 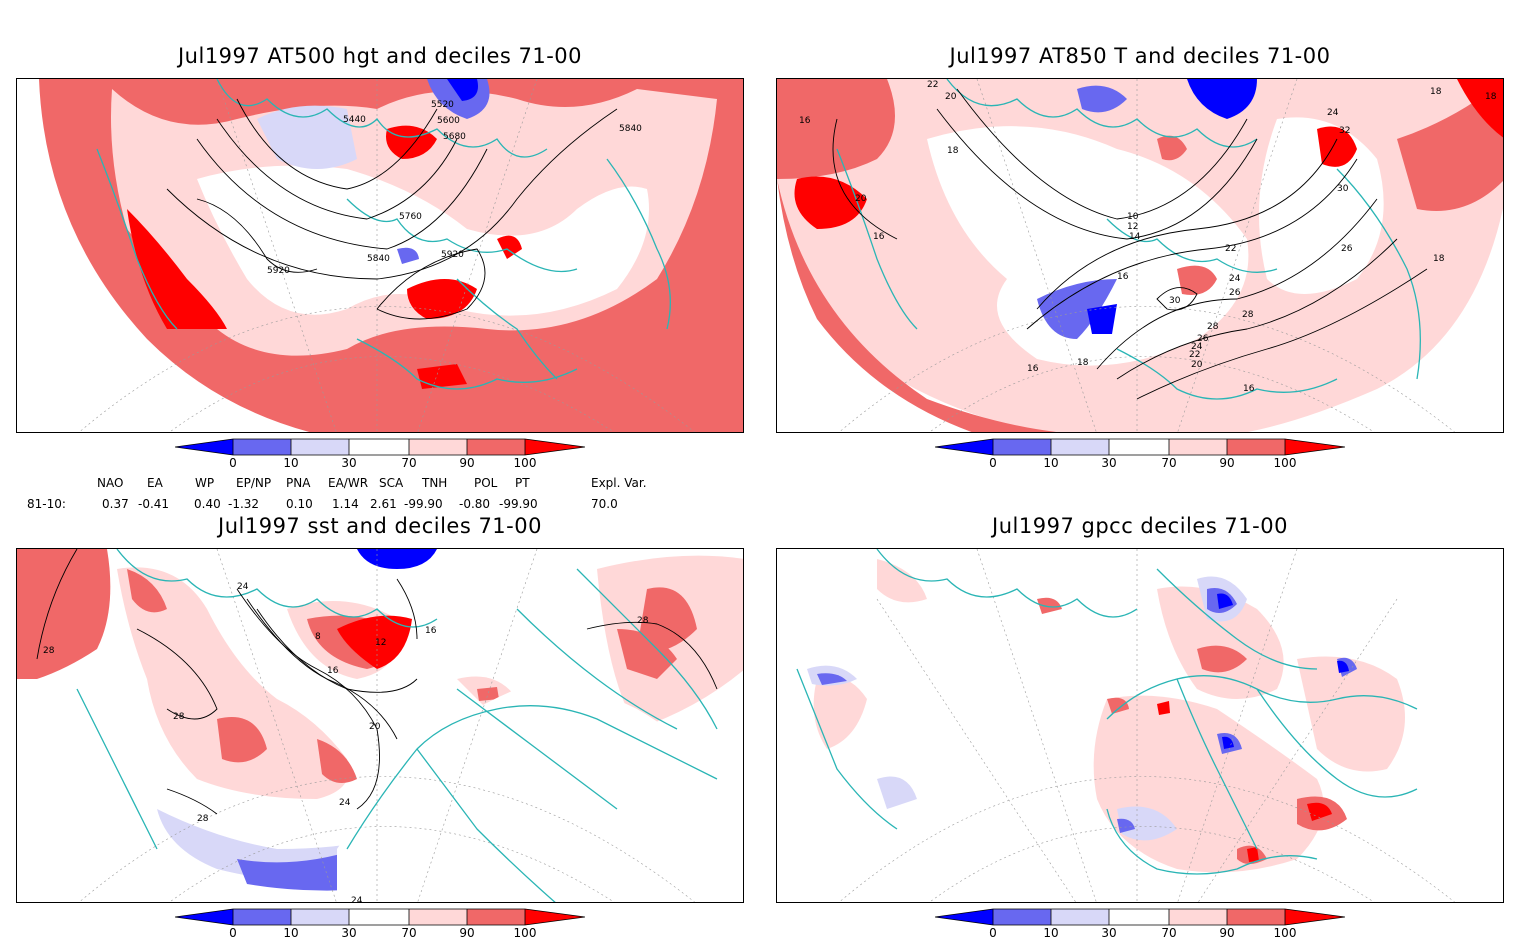 I want to click on index-value: 0.37, so click(x=115, y=504).